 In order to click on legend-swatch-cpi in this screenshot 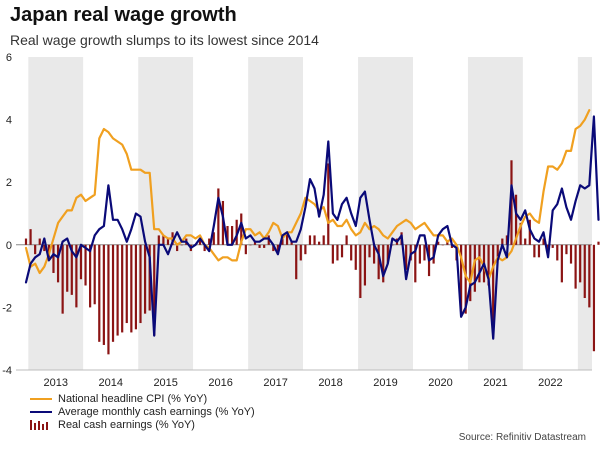, I will do `click(41, 398)`.